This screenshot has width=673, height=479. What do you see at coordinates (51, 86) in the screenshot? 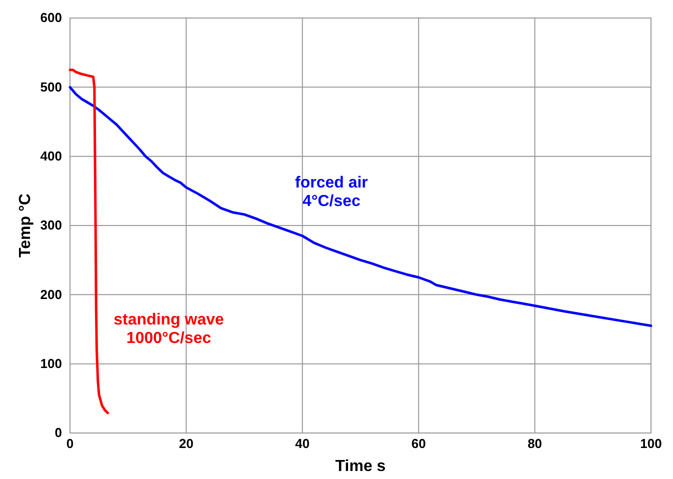
I see `y-tick-label: 500` at bounding box center [51, 86].